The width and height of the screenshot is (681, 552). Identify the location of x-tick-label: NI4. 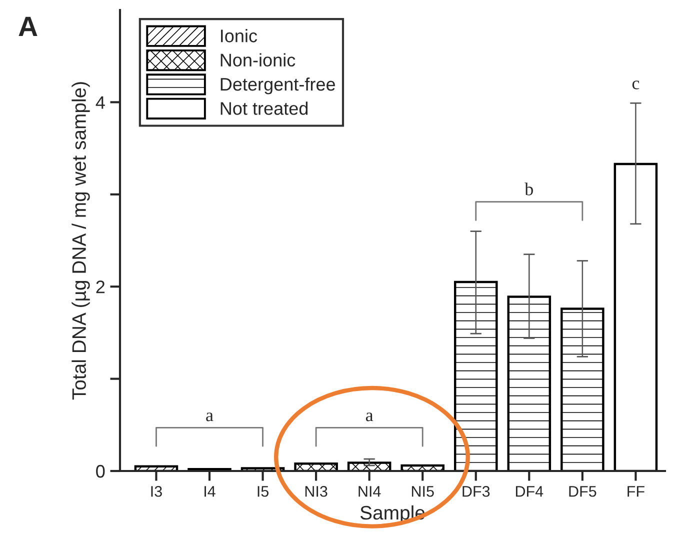
(369, 491).